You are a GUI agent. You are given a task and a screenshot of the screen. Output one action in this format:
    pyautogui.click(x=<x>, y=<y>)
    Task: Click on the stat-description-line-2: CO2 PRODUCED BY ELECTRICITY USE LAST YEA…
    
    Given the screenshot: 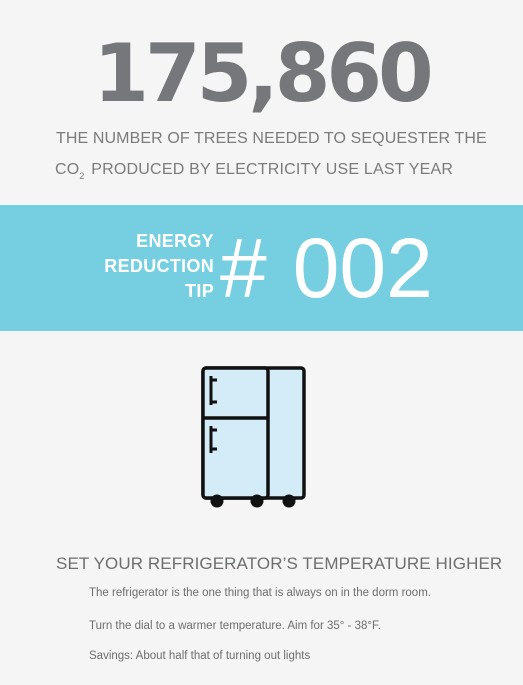 What is the action you would take?
    pyautogui.click(x=289, y=171)
    